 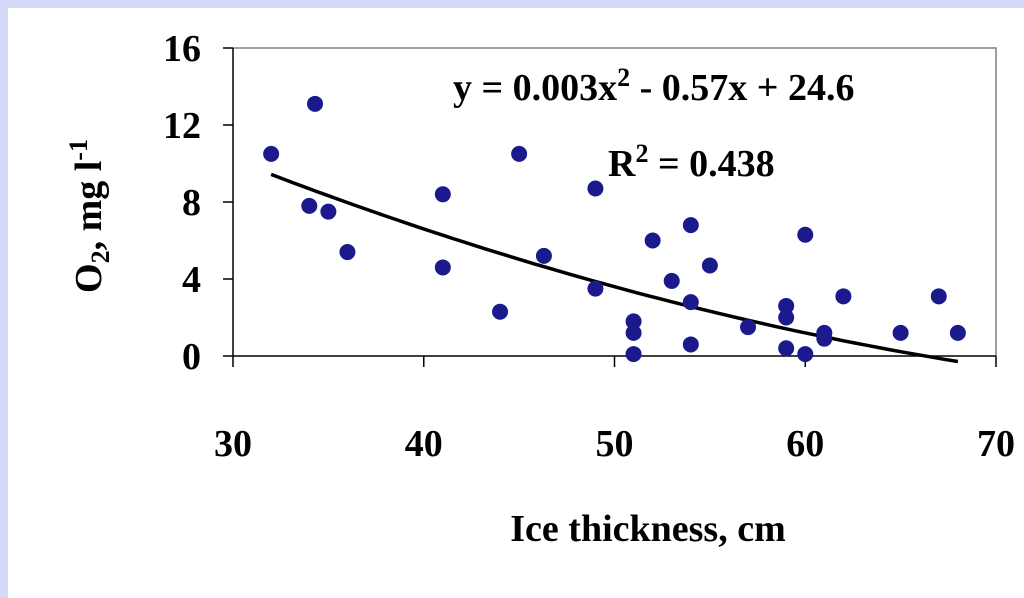 What do you see at coordinates (996, 444) in the screenshot?
I see `x-tick-label: 70` at bounding box center [996, 444].